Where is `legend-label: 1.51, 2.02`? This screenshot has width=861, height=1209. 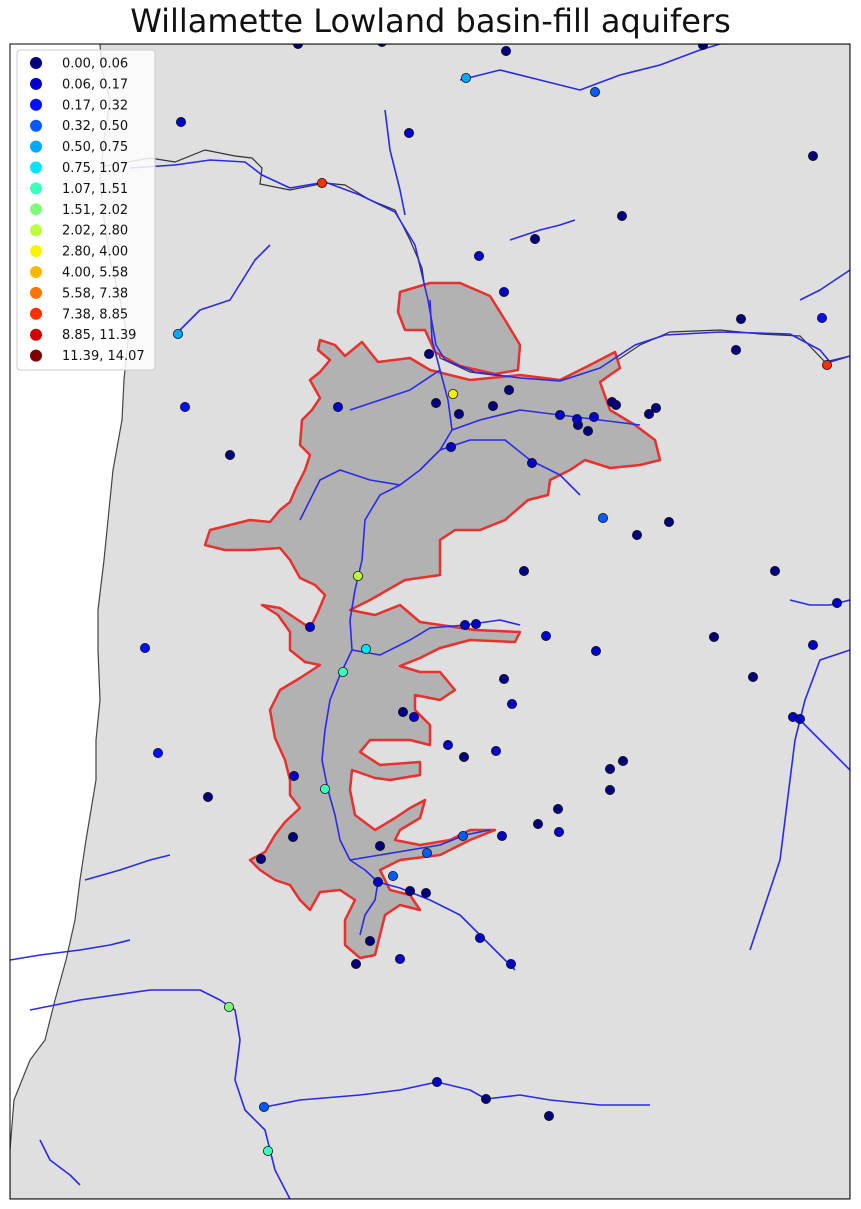 legend-label: 1.51, 2.02 is located at coordinates (95, 210).